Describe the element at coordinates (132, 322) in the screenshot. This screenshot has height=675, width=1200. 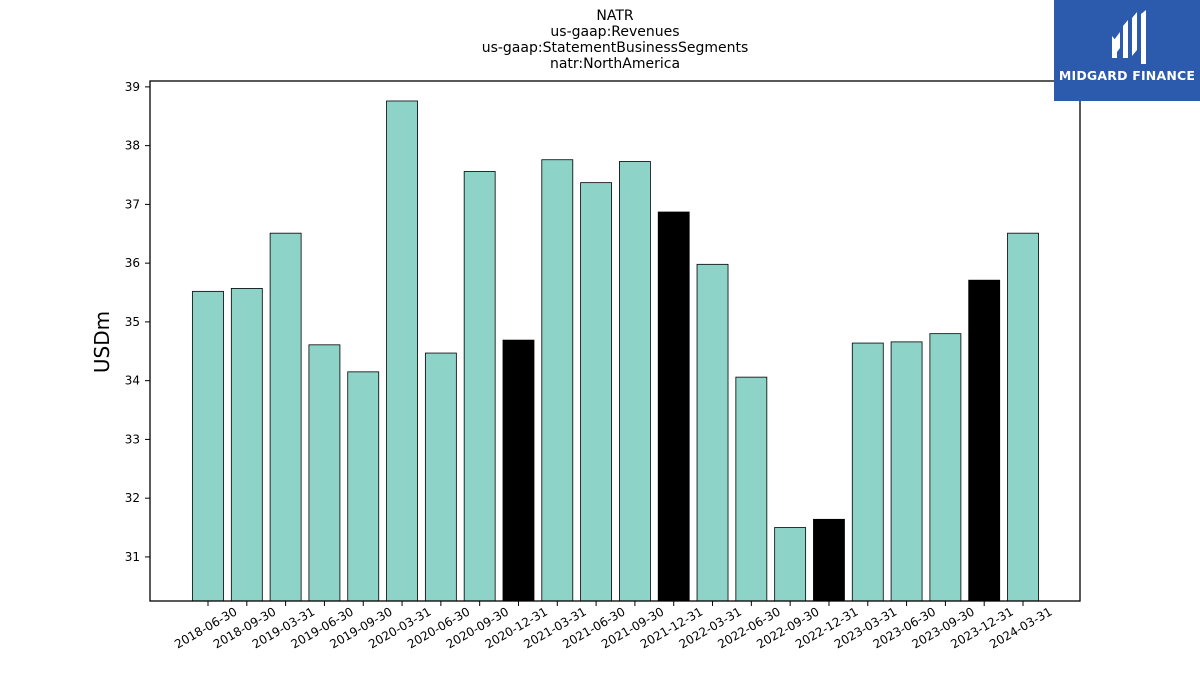
I see `y-tick-label: 35` at that location.